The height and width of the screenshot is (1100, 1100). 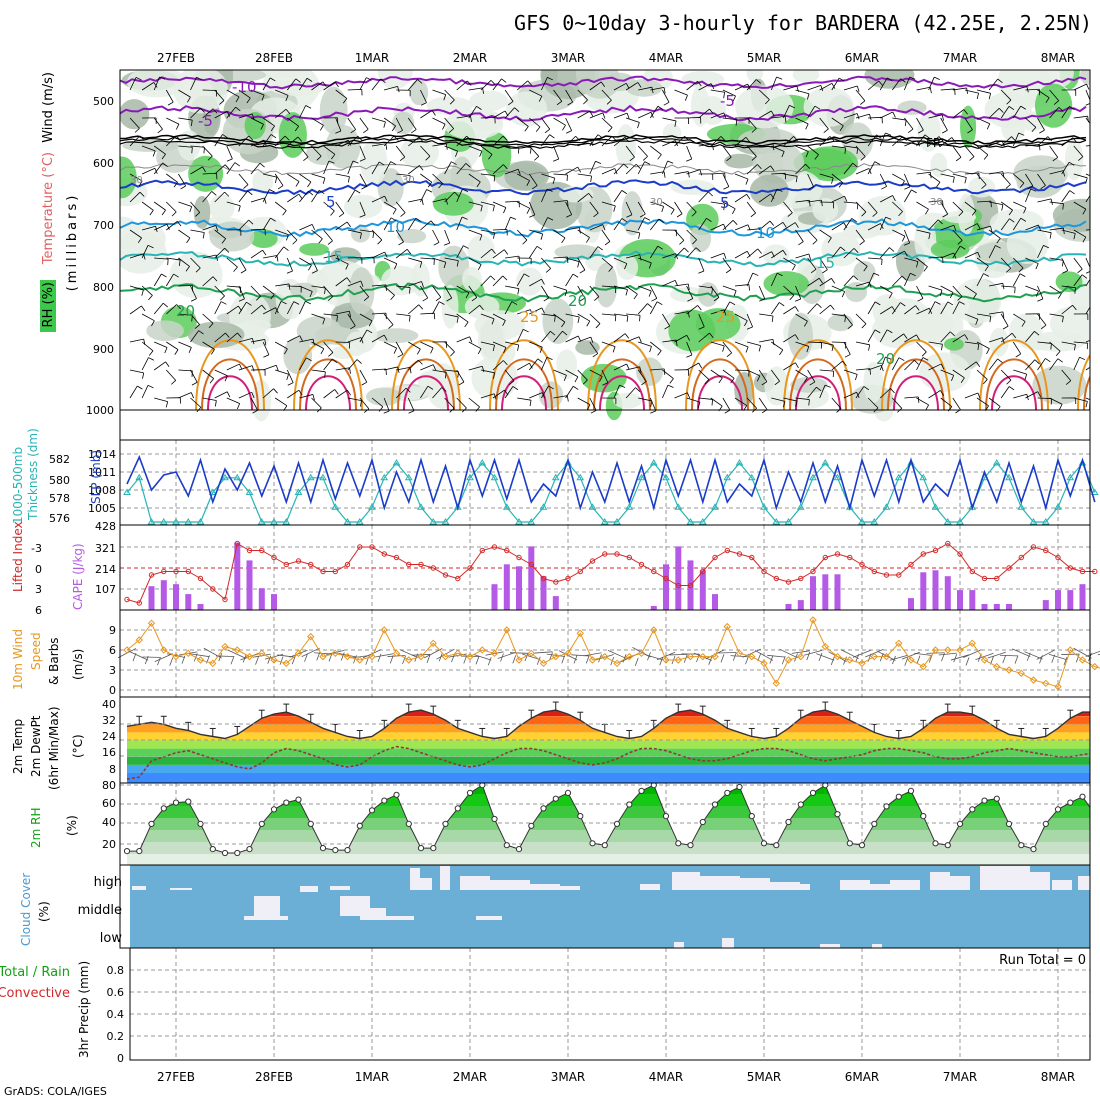 What do you see at coordinates (54, 661) in the screenshot?
I see `axis-label-barbs: & Barbs` at bounding box center [54, 661].